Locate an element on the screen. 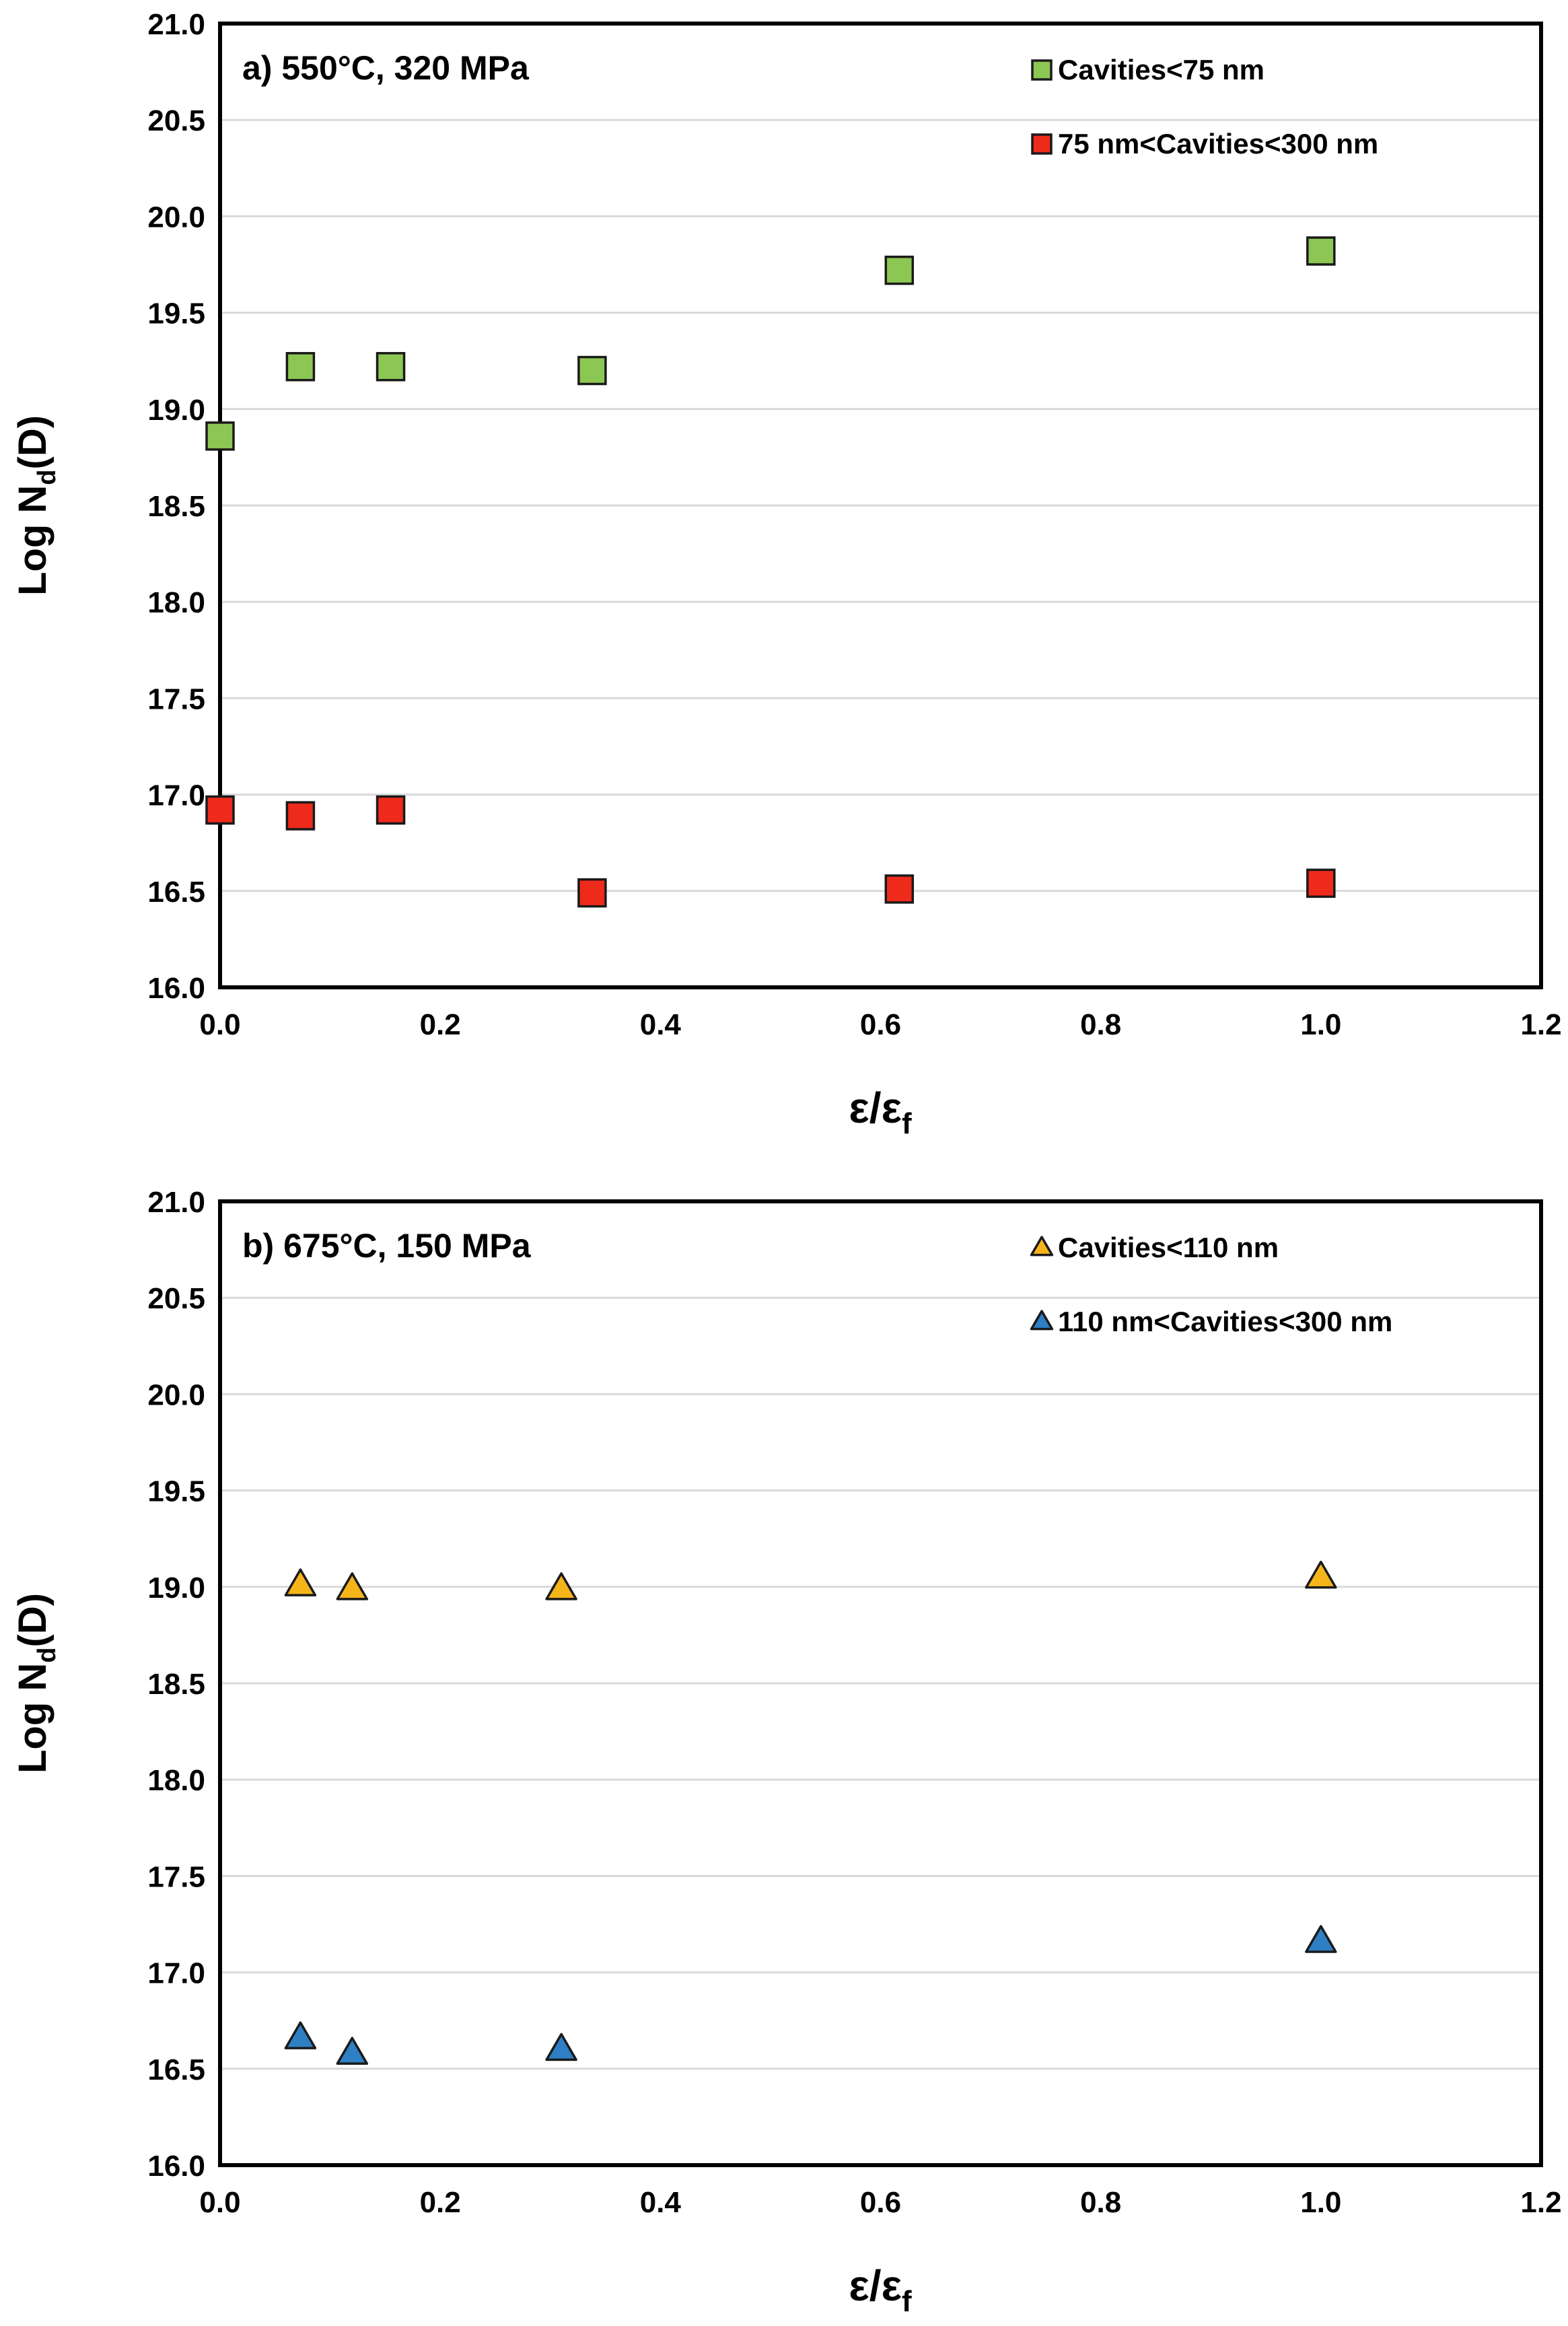 This screenshot has height=2326, width=1568. panel-title: a) 550°C, 320 MPa is located at coordinates (386, 68).